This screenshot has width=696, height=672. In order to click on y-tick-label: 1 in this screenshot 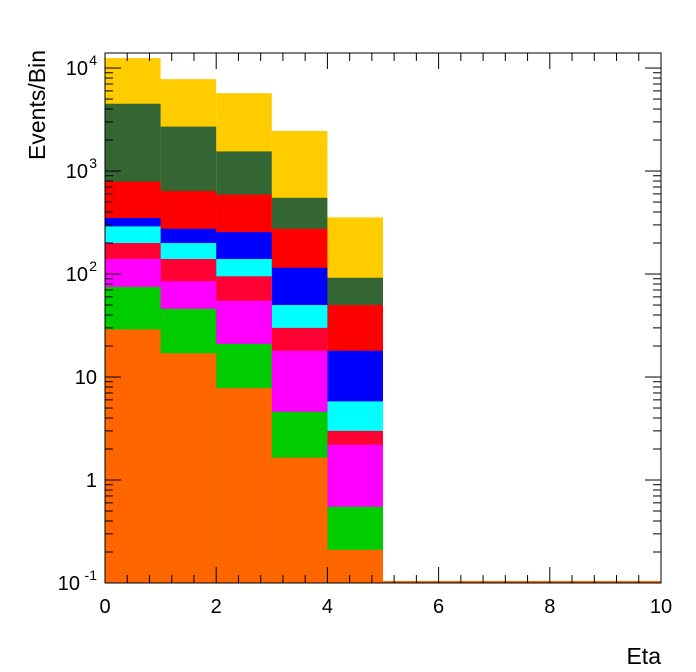, I will do `click(91, 481)`.